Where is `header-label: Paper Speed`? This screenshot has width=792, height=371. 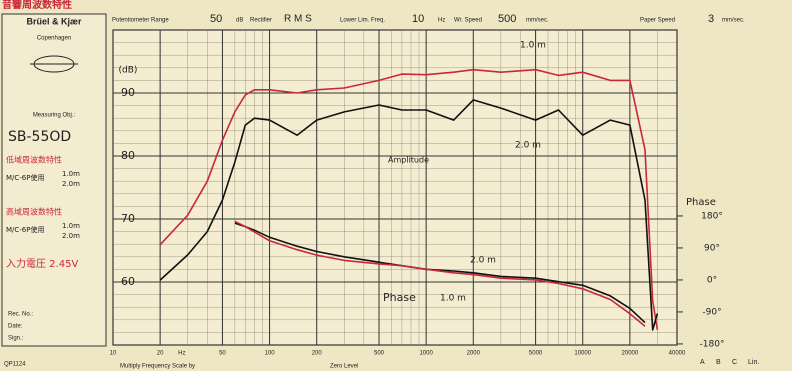 header-label: Paper Speed is located at coordinates (657, 21).